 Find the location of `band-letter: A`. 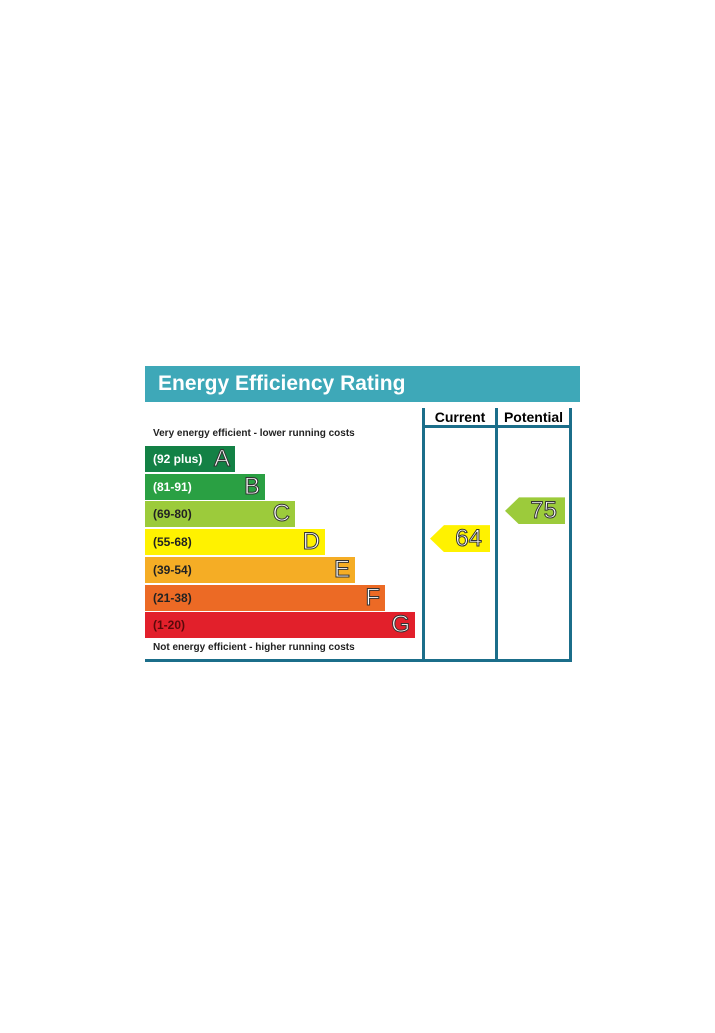

band-letter: A is located at coordinates (221, 459).